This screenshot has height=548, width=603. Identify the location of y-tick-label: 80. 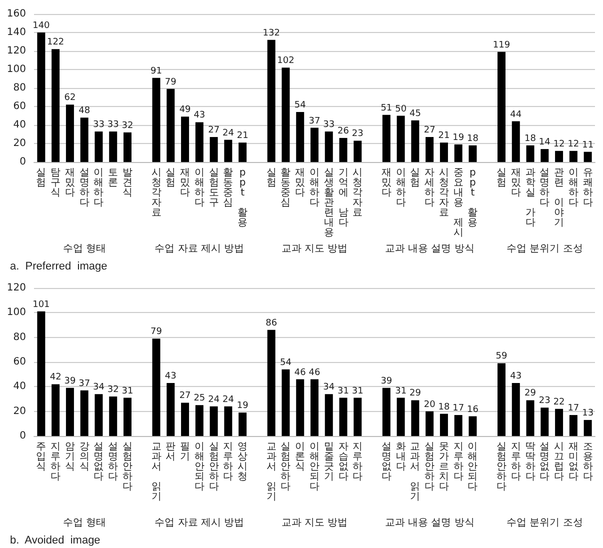
(19, 88).